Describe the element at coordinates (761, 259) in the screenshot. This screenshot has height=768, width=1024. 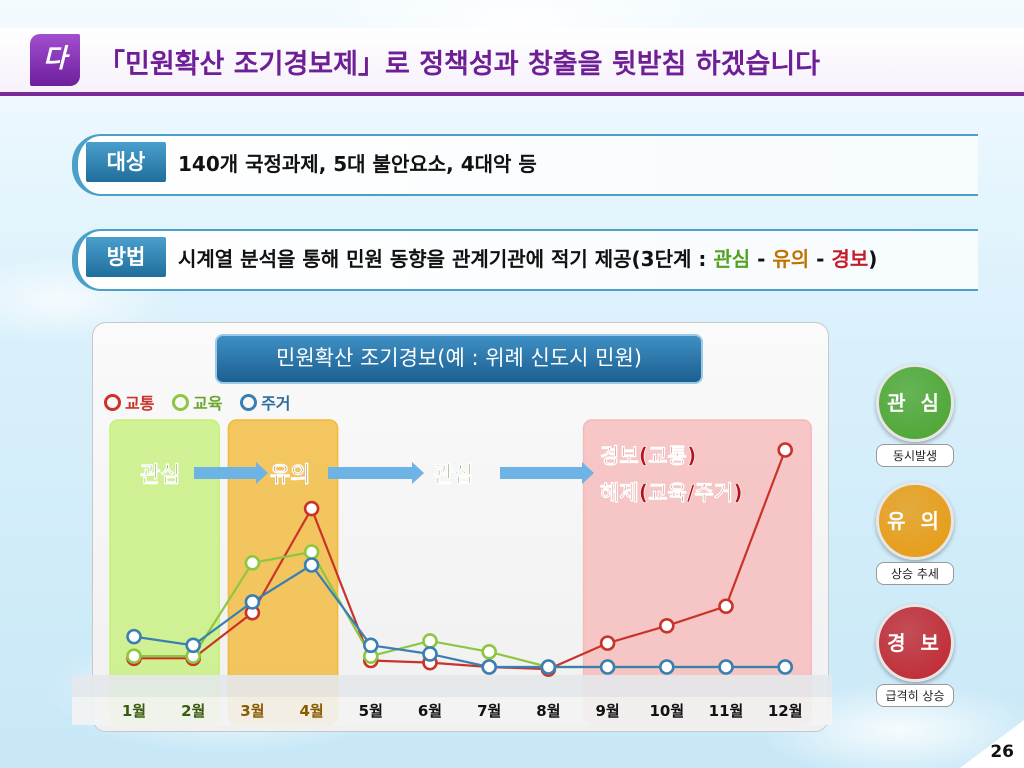
I see `stage-sep-1: -` at that location.